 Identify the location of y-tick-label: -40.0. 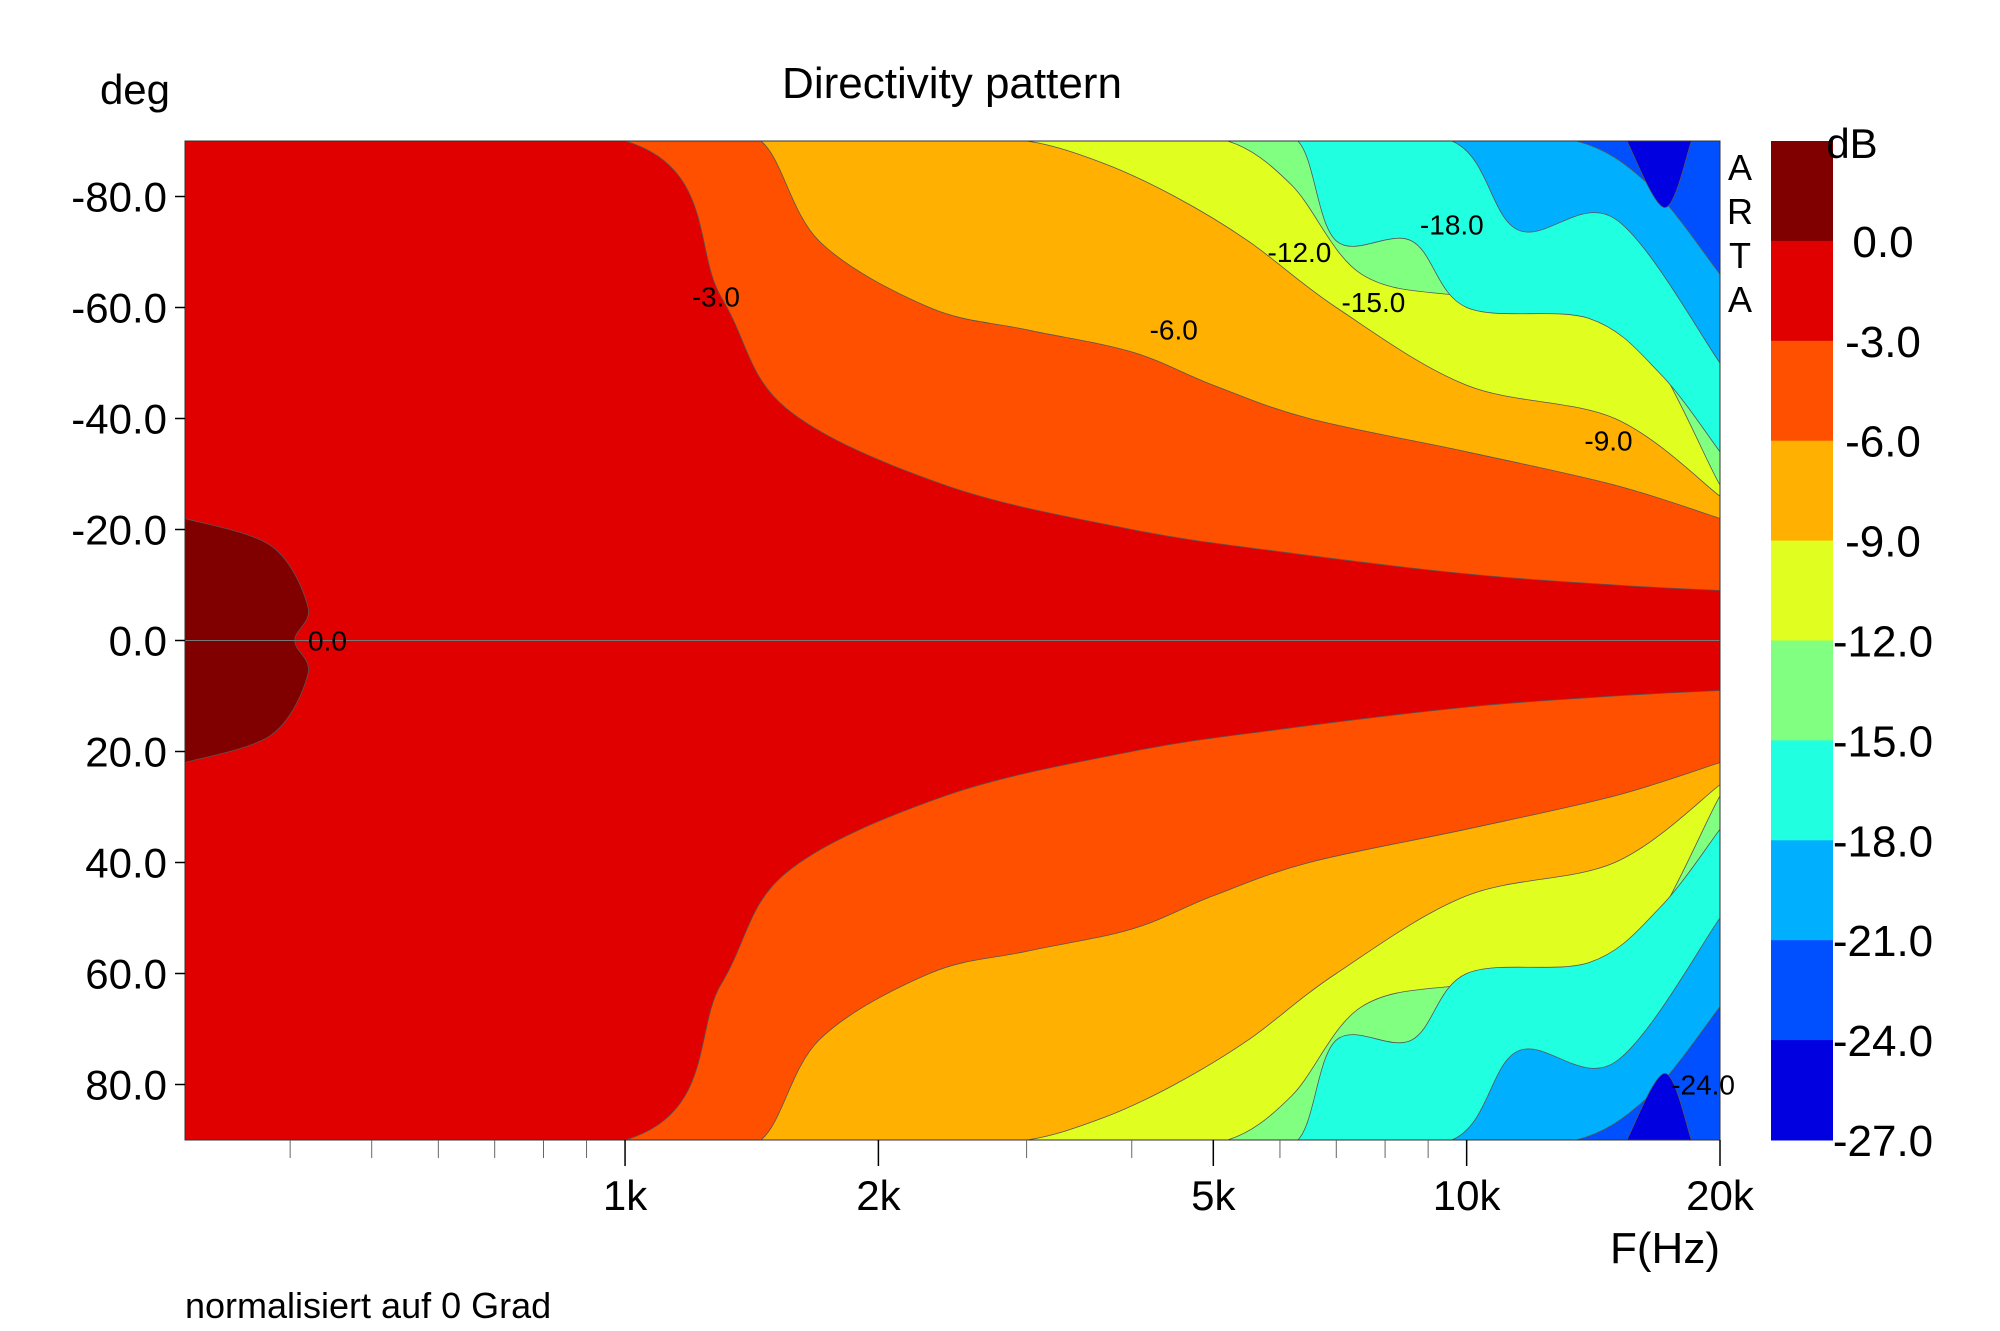
(119, 419).